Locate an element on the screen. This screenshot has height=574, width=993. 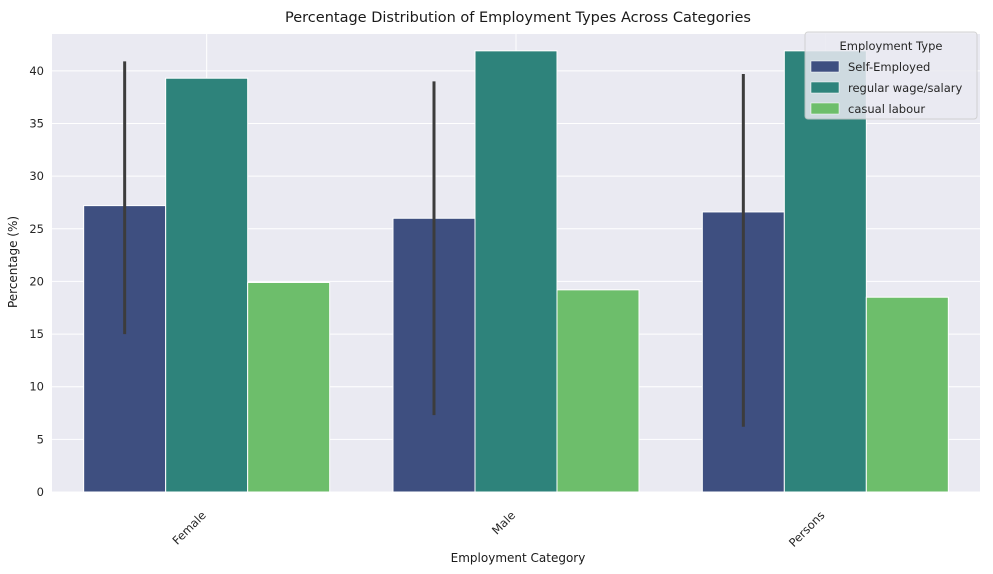
y-axis: 0 5 10 15 20 25 30 35 40 is located at coordinates (36, 281).